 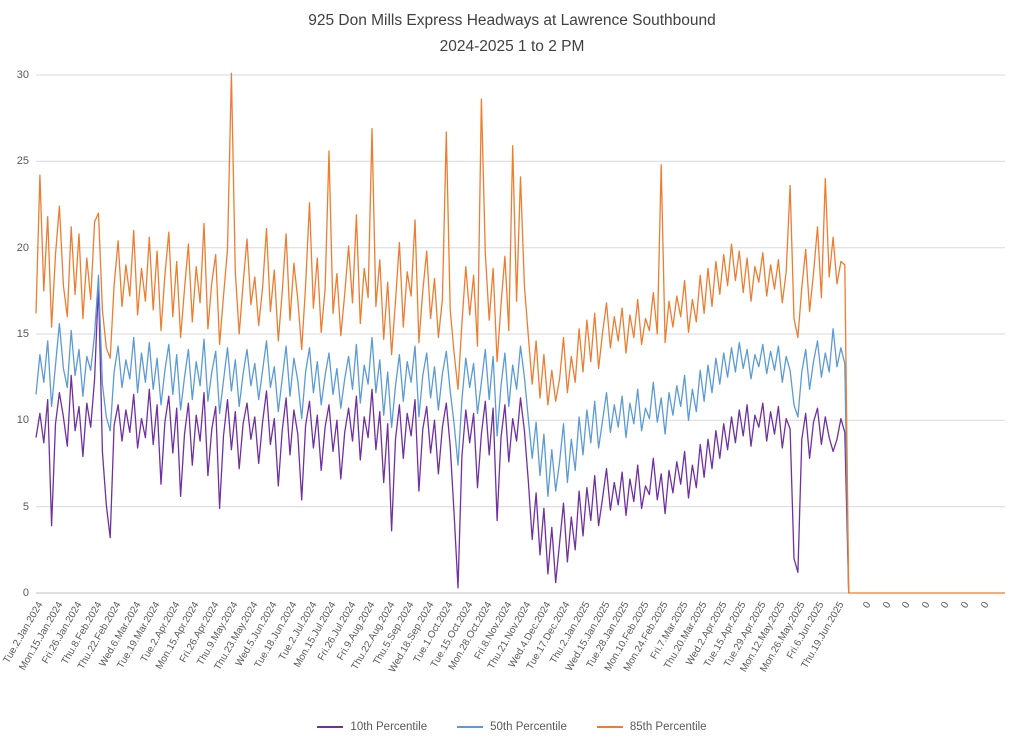 I want to click on y-axis-label: 25, so click(x=22, y=161).